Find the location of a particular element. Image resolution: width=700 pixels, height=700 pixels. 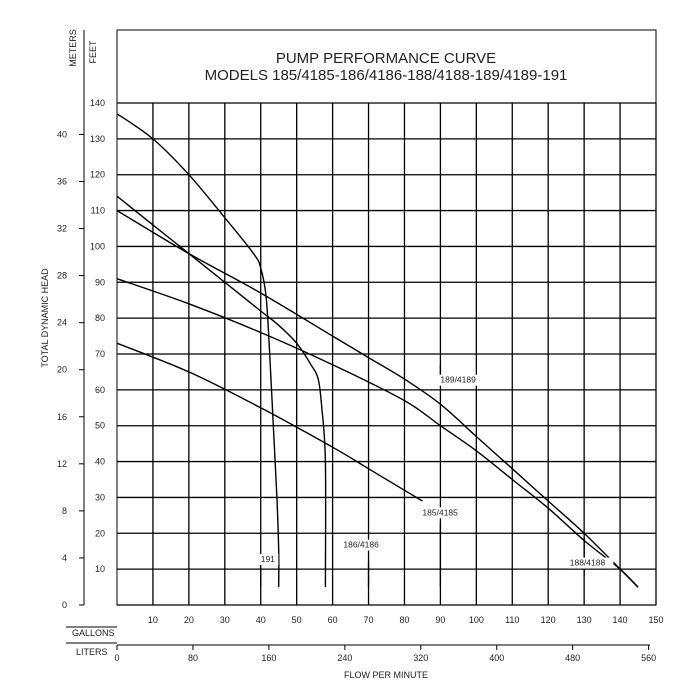

x-tick-gallons: 30 is located at coordinates (225, 620).